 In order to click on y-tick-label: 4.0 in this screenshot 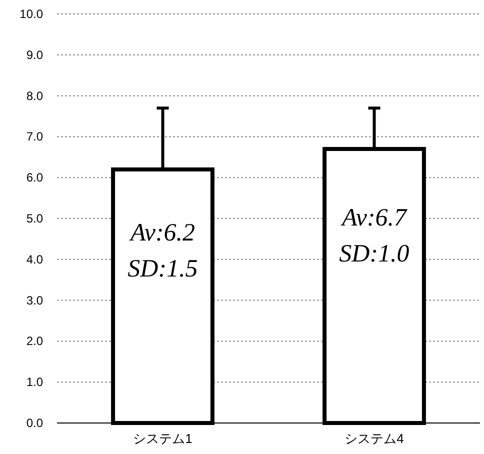, I will do `click(35, 259)`.